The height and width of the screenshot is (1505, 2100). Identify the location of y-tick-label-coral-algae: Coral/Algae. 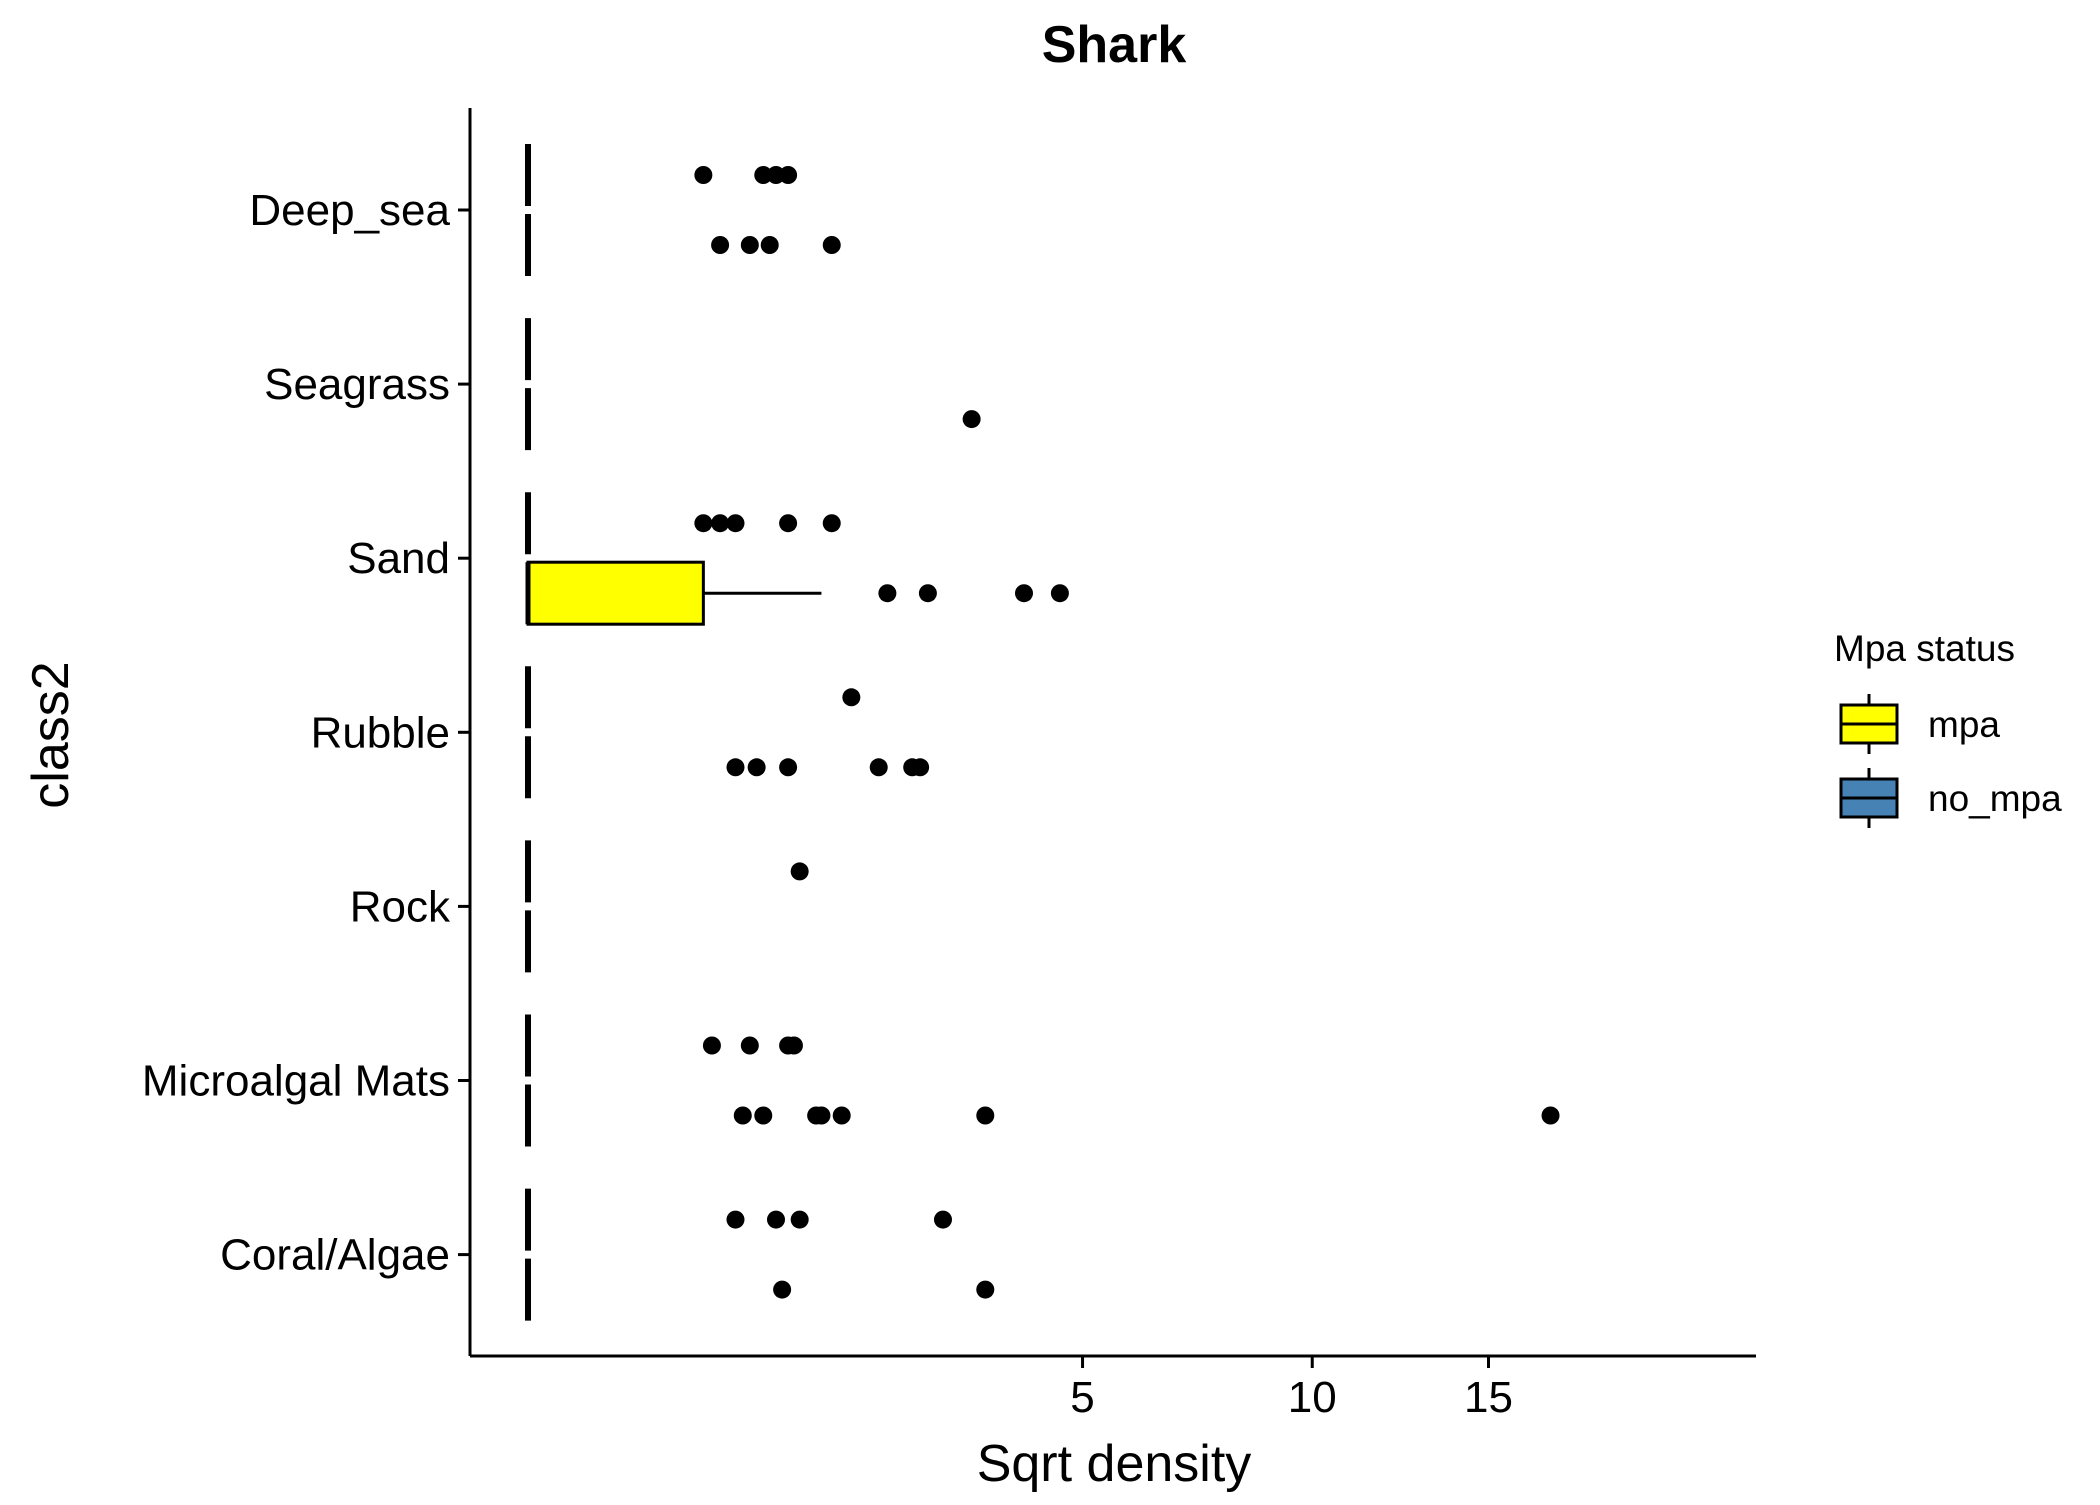
(335, 1255).